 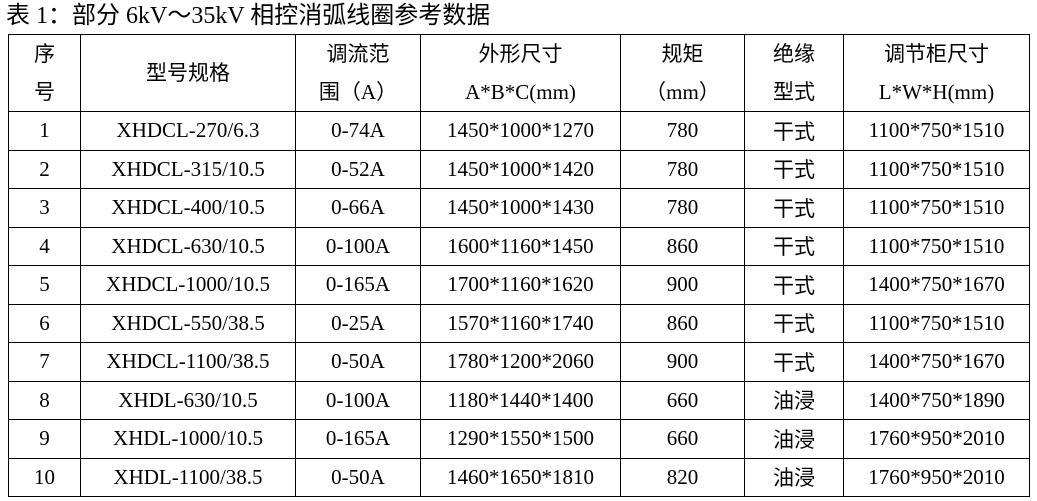 What do you see at coordinates (682, 73) in the screenshot?
I see `header-gauge: 规矩 （mm）` at bounding box center [682, 73].